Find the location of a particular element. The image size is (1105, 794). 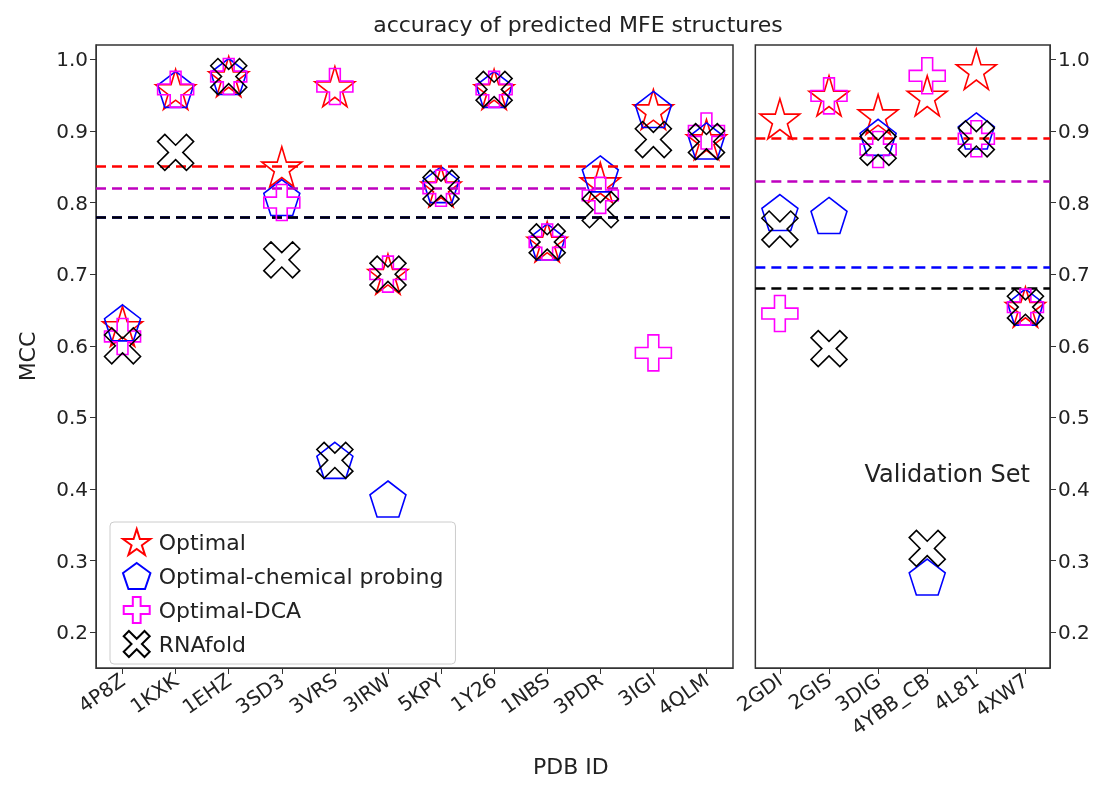

legend-label: RNAfold is located at coordinates (202, 644).